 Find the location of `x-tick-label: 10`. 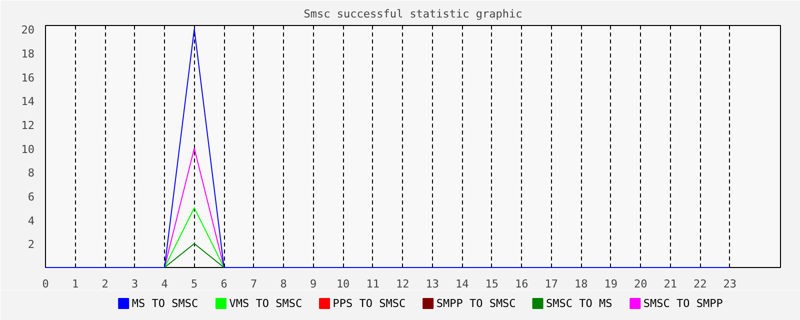

x-tick-label: 10 is located at coordinates (343, 284).